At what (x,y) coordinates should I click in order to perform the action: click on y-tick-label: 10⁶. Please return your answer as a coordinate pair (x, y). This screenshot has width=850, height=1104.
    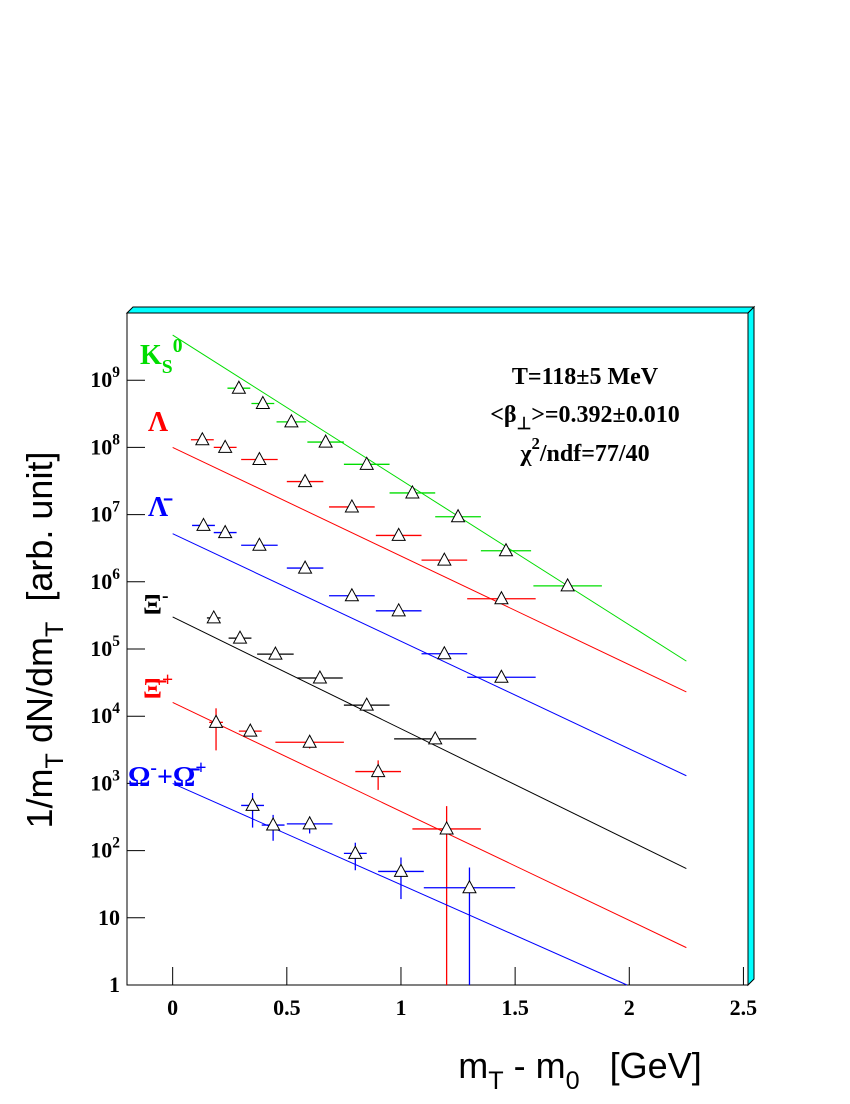
    Looking at the image, I should click on (105, 580).